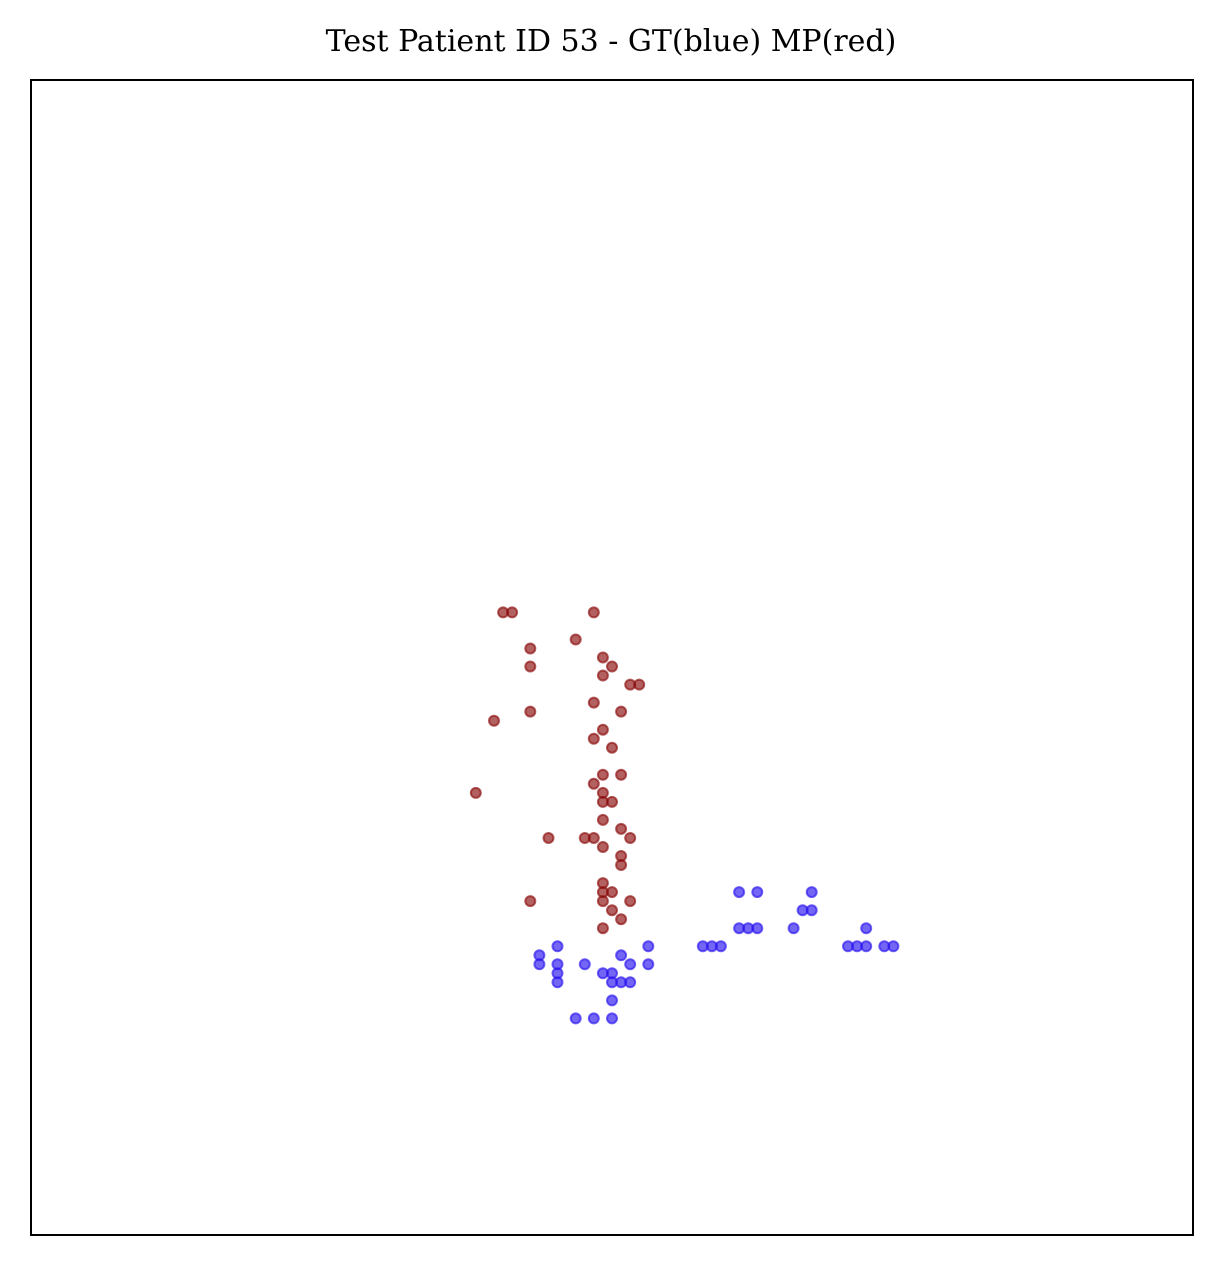 The width and height of the screenshot is (1222, 1265). What do you see at coordinates (611, 41) in the screenshot?
I see `chart-title: Test Patient ID 53 - GT(blue) MP(red)` at bounding box center [611, 41].